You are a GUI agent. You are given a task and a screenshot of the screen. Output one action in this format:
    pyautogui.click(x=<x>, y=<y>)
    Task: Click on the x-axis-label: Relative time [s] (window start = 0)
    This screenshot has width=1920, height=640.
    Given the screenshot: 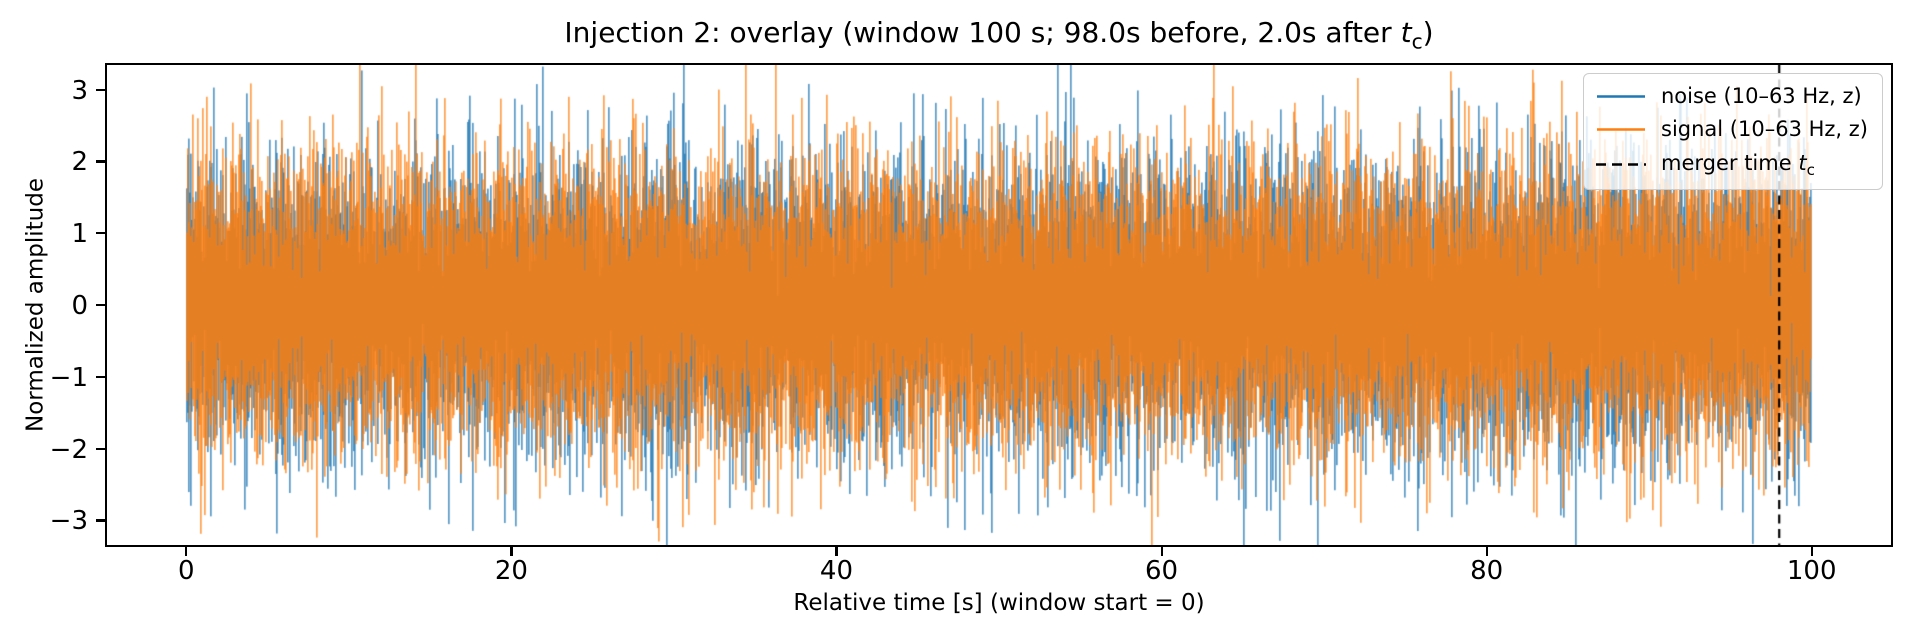 What is the action you would take?
    pyautogui.click(x=999, y=603)
    